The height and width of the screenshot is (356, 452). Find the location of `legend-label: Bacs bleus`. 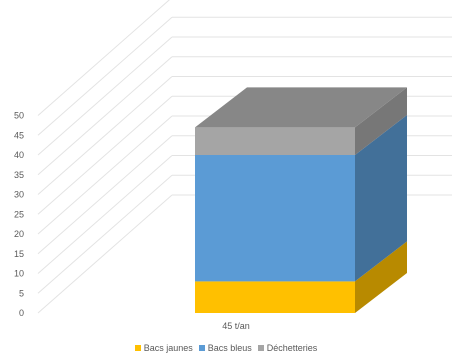

legend-label: Bacs bleus is located at coordinates (229, 348).